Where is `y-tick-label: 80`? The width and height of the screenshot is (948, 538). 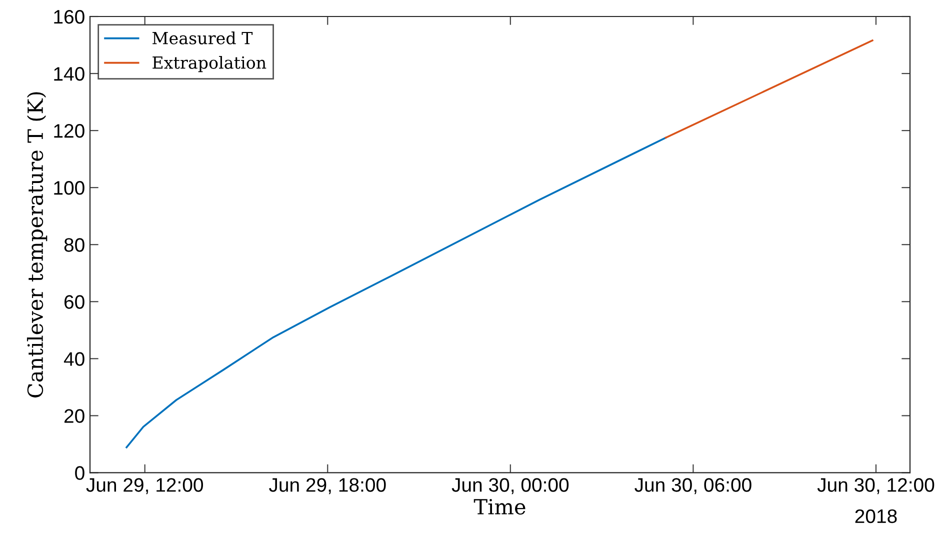 y-tick-label: 80 is located at coordinates (74, 245).